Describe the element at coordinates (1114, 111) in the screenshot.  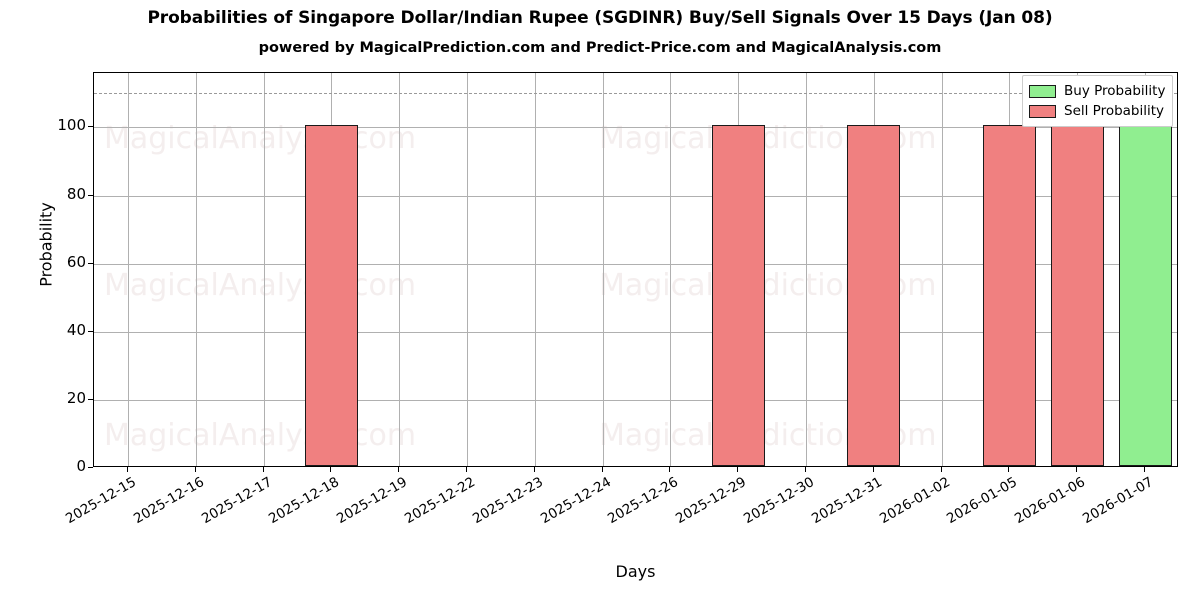
I see `legend-label-sell: Sell Probability` at that location.